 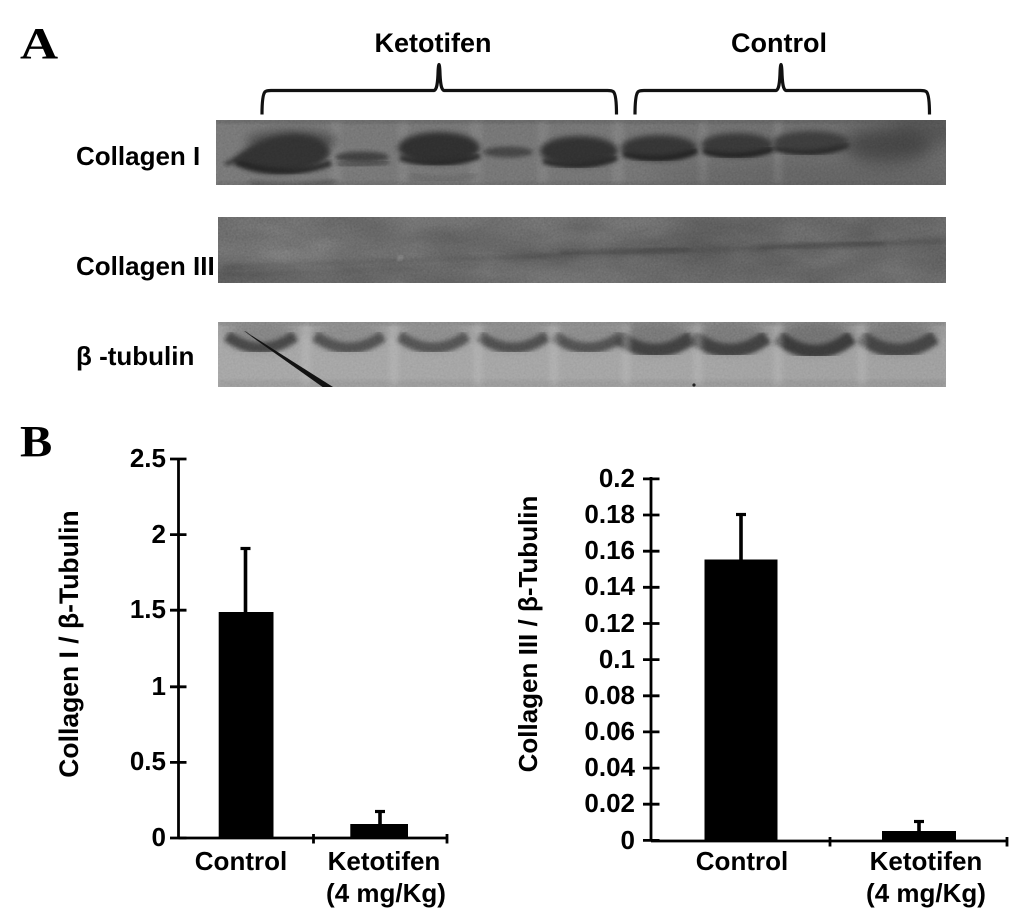 What do you see at coordinates (138, 156) in the screenshot?
I see `svg-text: Collagen I` at bounding box center [138, 156].